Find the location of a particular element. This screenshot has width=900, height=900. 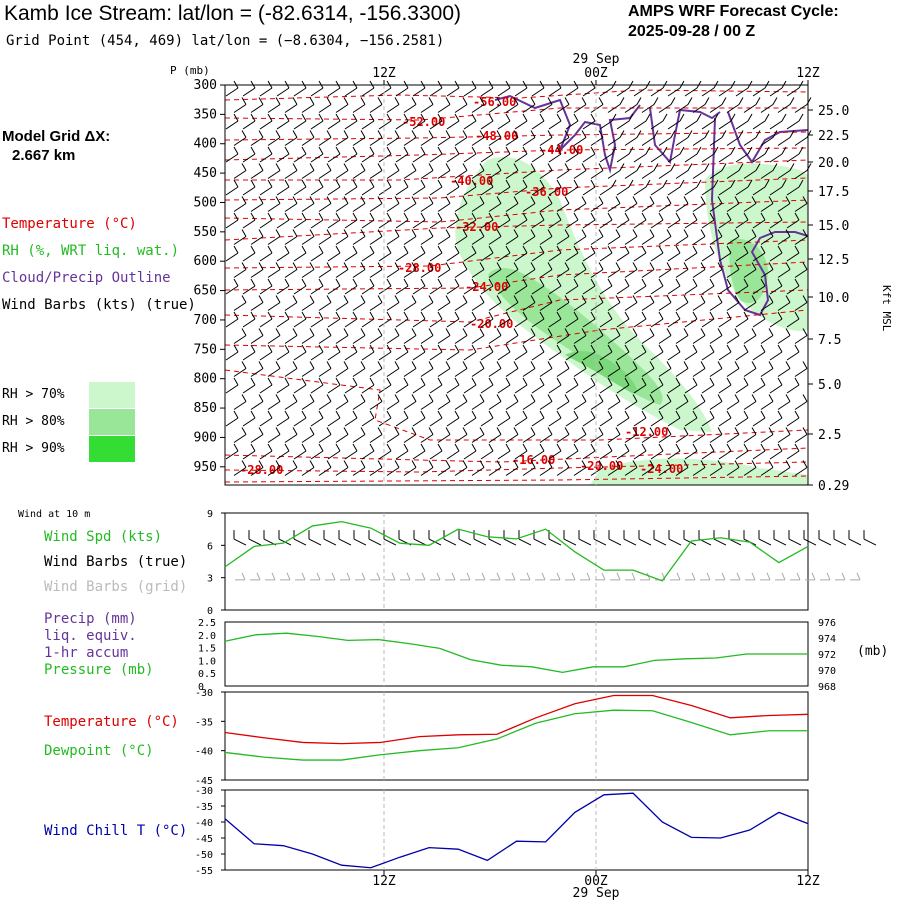

legend-wind: Wind Barbs (kts) (true) is located at coordinates (99, 305).